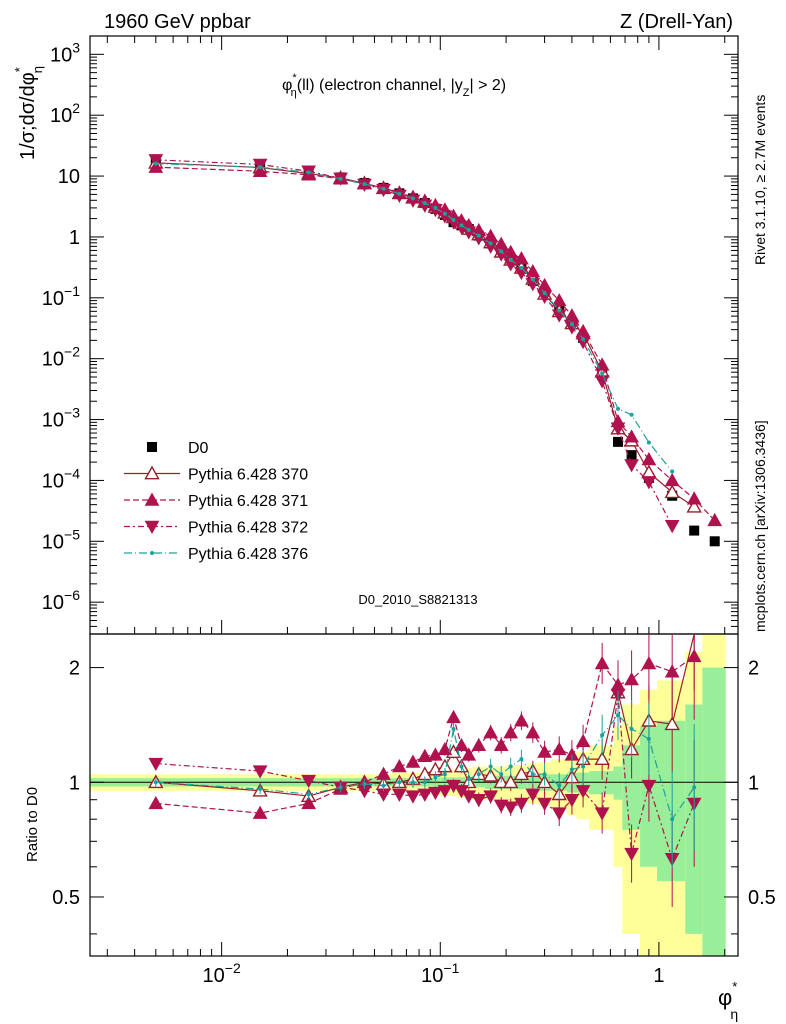 The width and height of the screenshot is (786, 1024). I want to click on y-tick-label-4-exp: −1, so click(72, 291).